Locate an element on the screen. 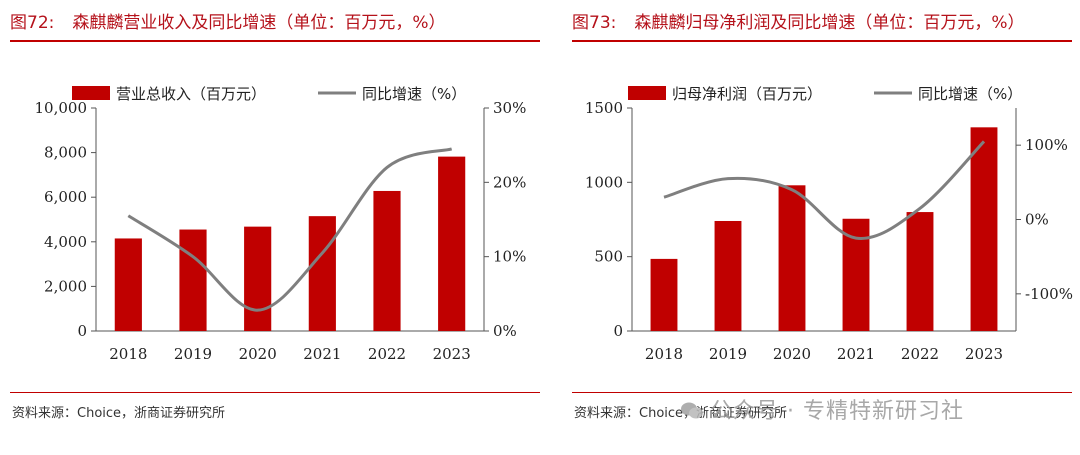  y2-tick-label: -100% is located at coordinates (1049, 294).